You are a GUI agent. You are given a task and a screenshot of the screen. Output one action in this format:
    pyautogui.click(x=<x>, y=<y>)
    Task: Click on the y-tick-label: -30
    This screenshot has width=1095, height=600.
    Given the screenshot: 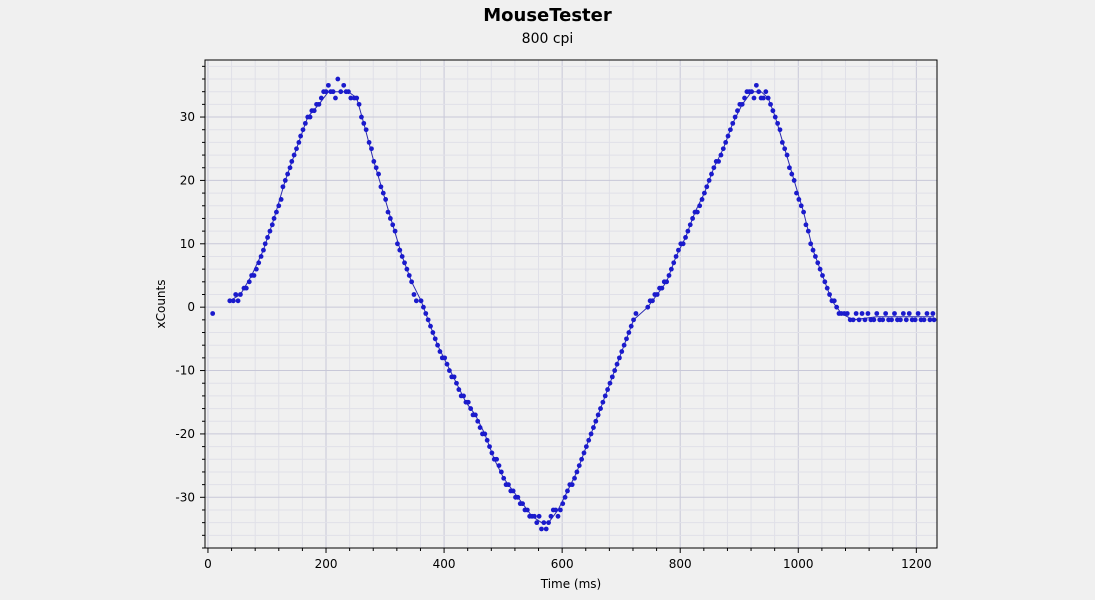 What is the action you would take?
    pyautogui.click(x=185, y=497)
    